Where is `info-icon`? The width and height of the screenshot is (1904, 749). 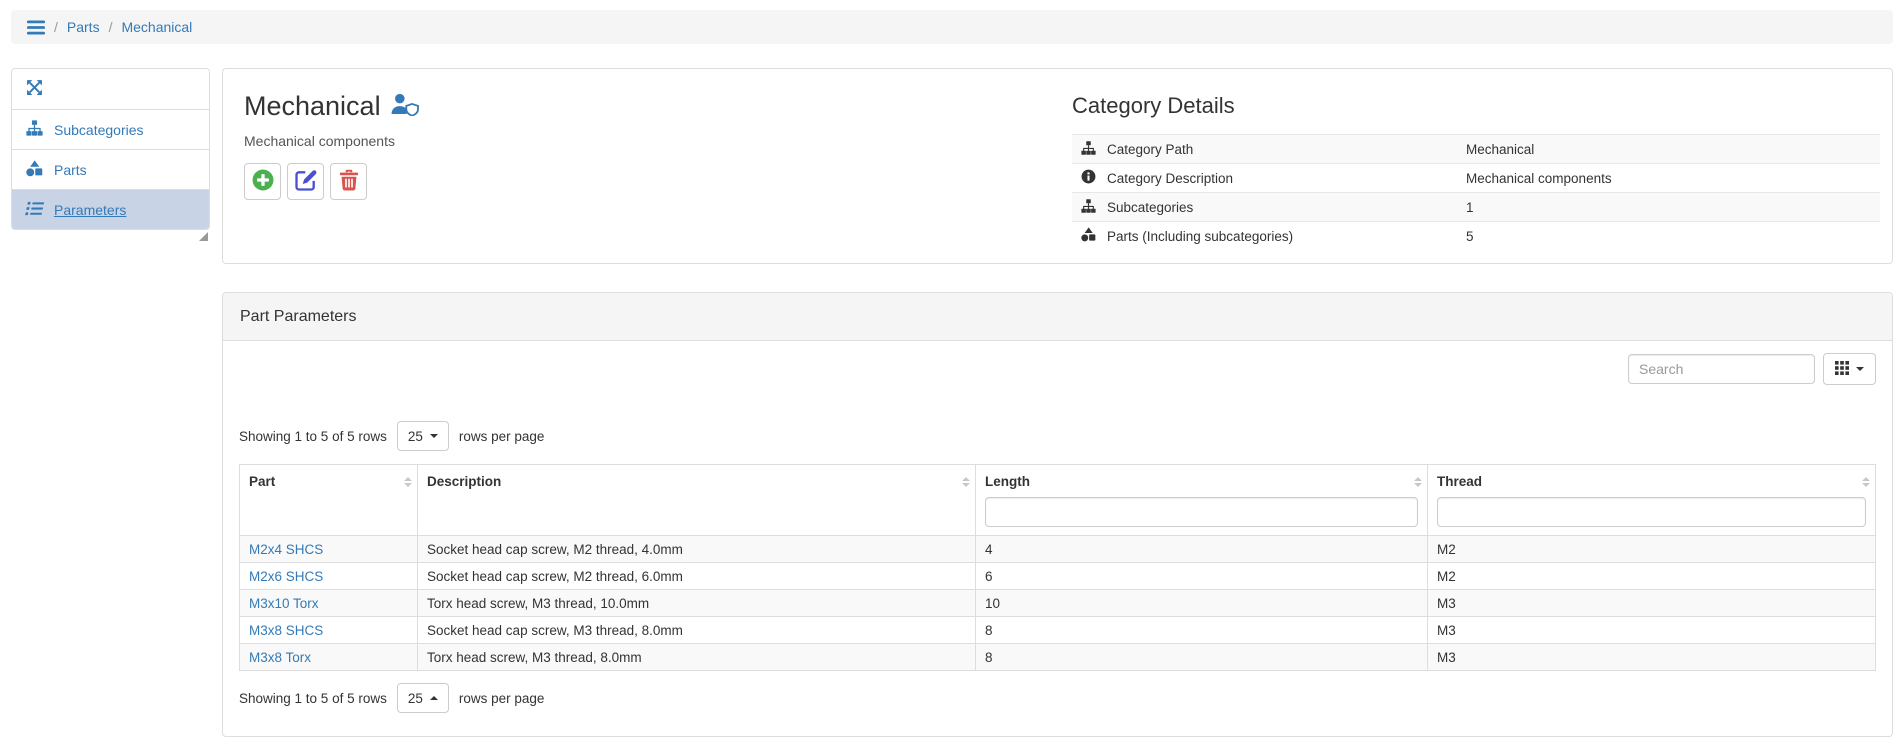 info-icon is located at coordinates (1088, 178).